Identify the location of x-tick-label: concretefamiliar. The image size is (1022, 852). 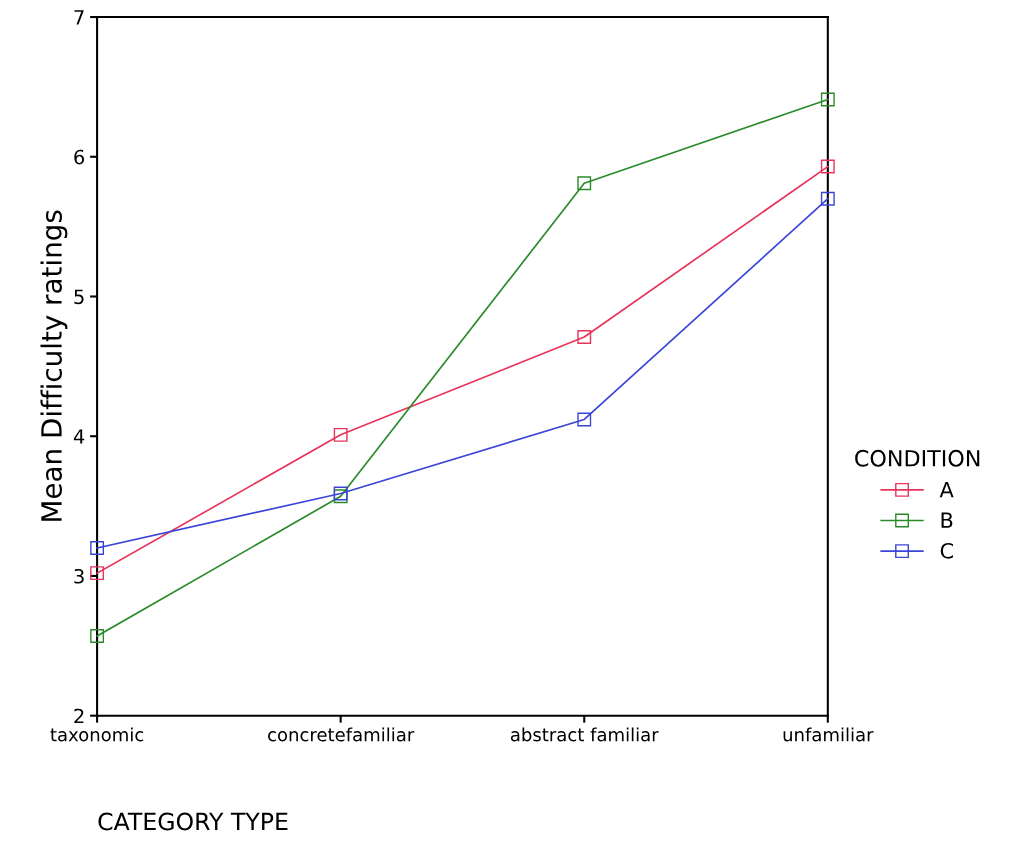
(341, 734).